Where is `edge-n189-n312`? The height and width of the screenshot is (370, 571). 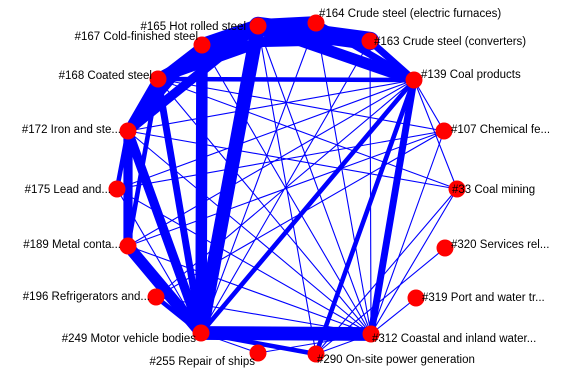 edge-n189-n312 is located at coordinates (249, 290).